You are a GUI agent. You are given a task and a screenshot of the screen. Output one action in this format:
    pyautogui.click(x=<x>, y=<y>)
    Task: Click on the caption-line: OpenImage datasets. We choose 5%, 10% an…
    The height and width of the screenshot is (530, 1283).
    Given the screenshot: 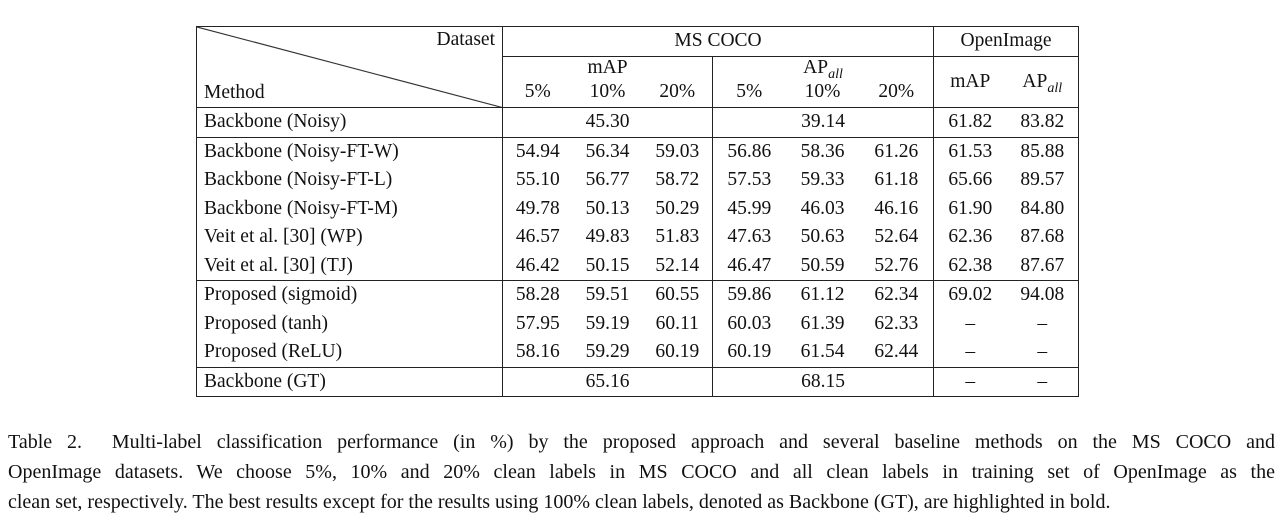 What is the action you would take?
    pyautogui.click(x=641, y=472)
    